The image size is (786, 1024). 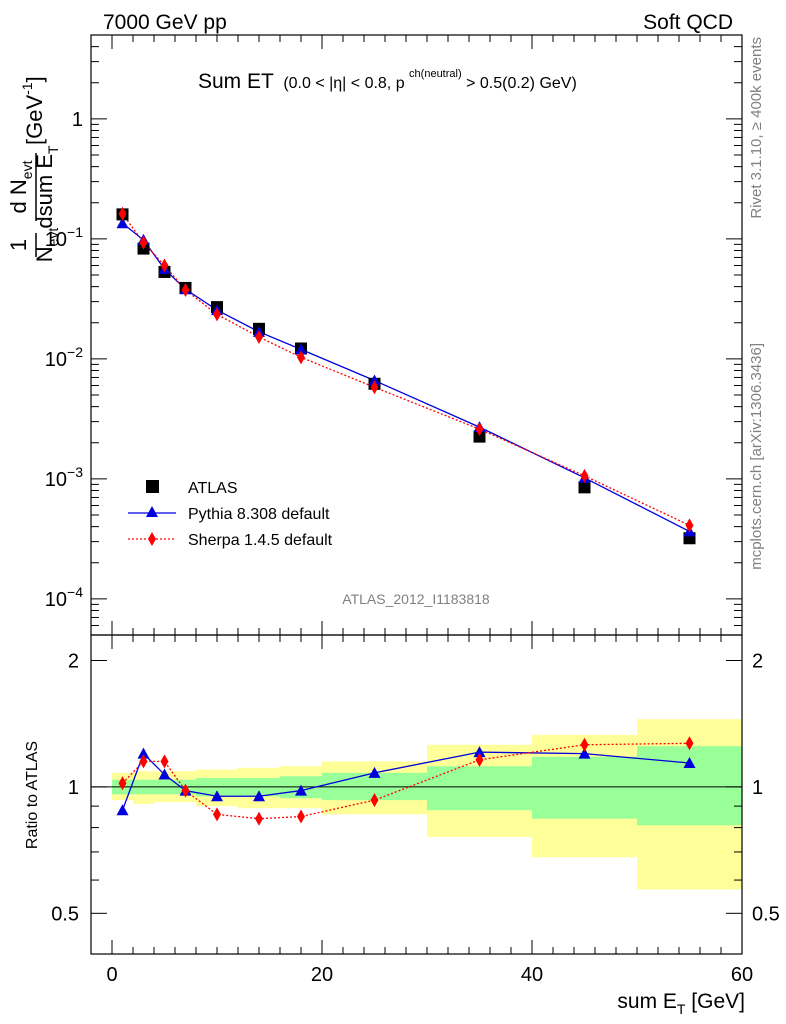 I want to click on legend-pythia-marker, so click(x=152, y=511).